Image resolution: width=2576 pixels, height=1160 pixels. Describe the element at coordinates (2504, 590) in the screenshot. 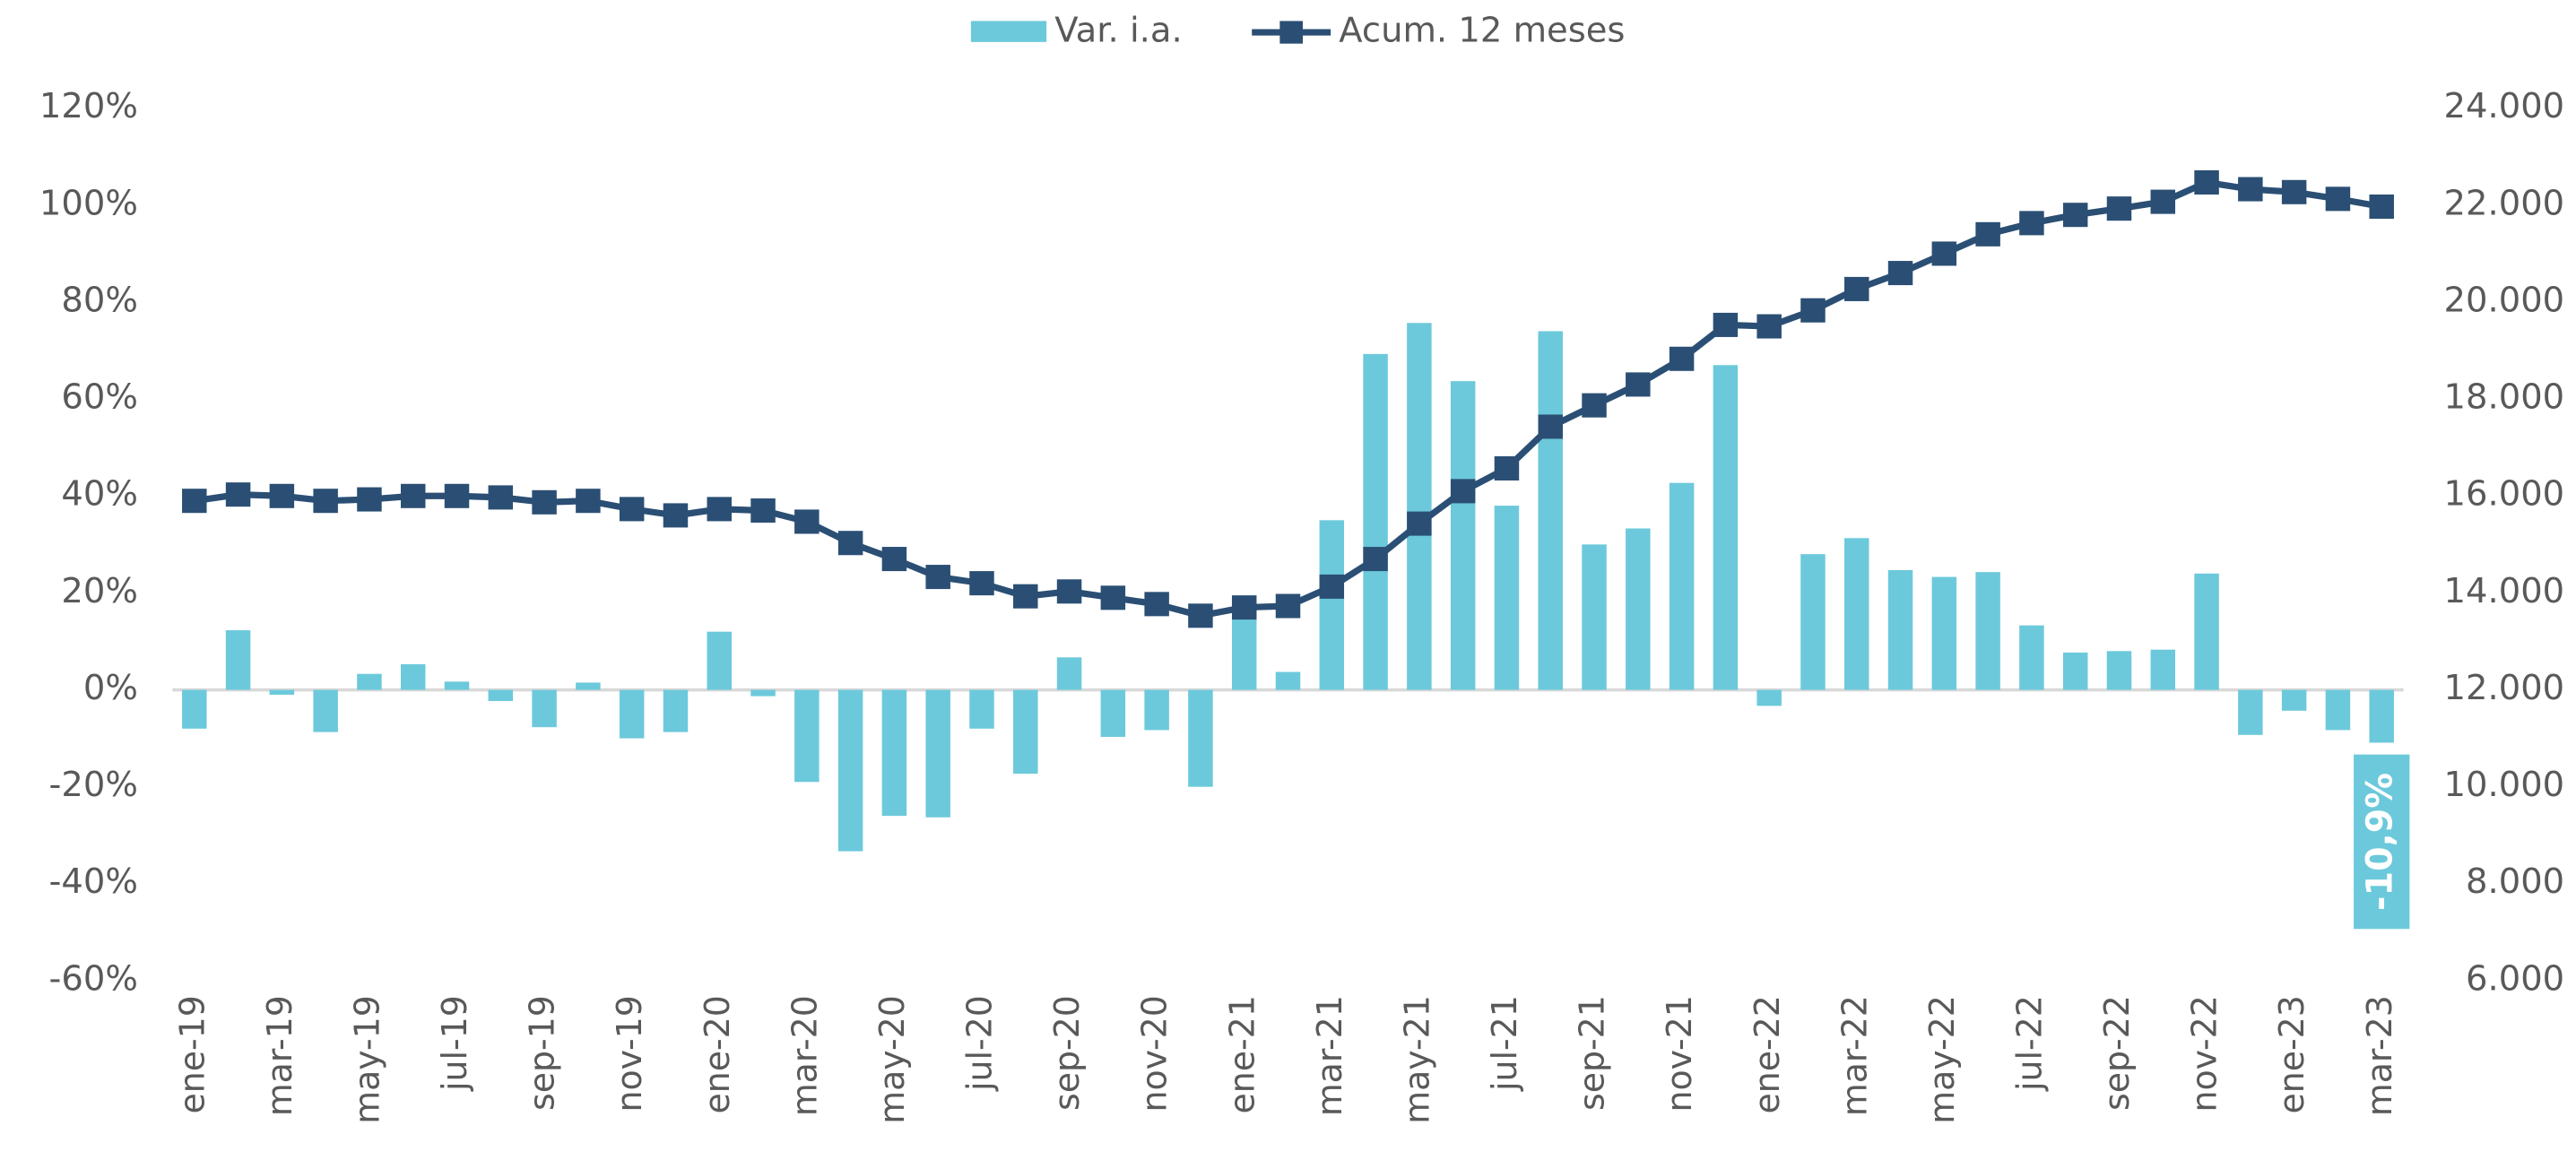

I see `y2-tick-label: 14.000` at that location.